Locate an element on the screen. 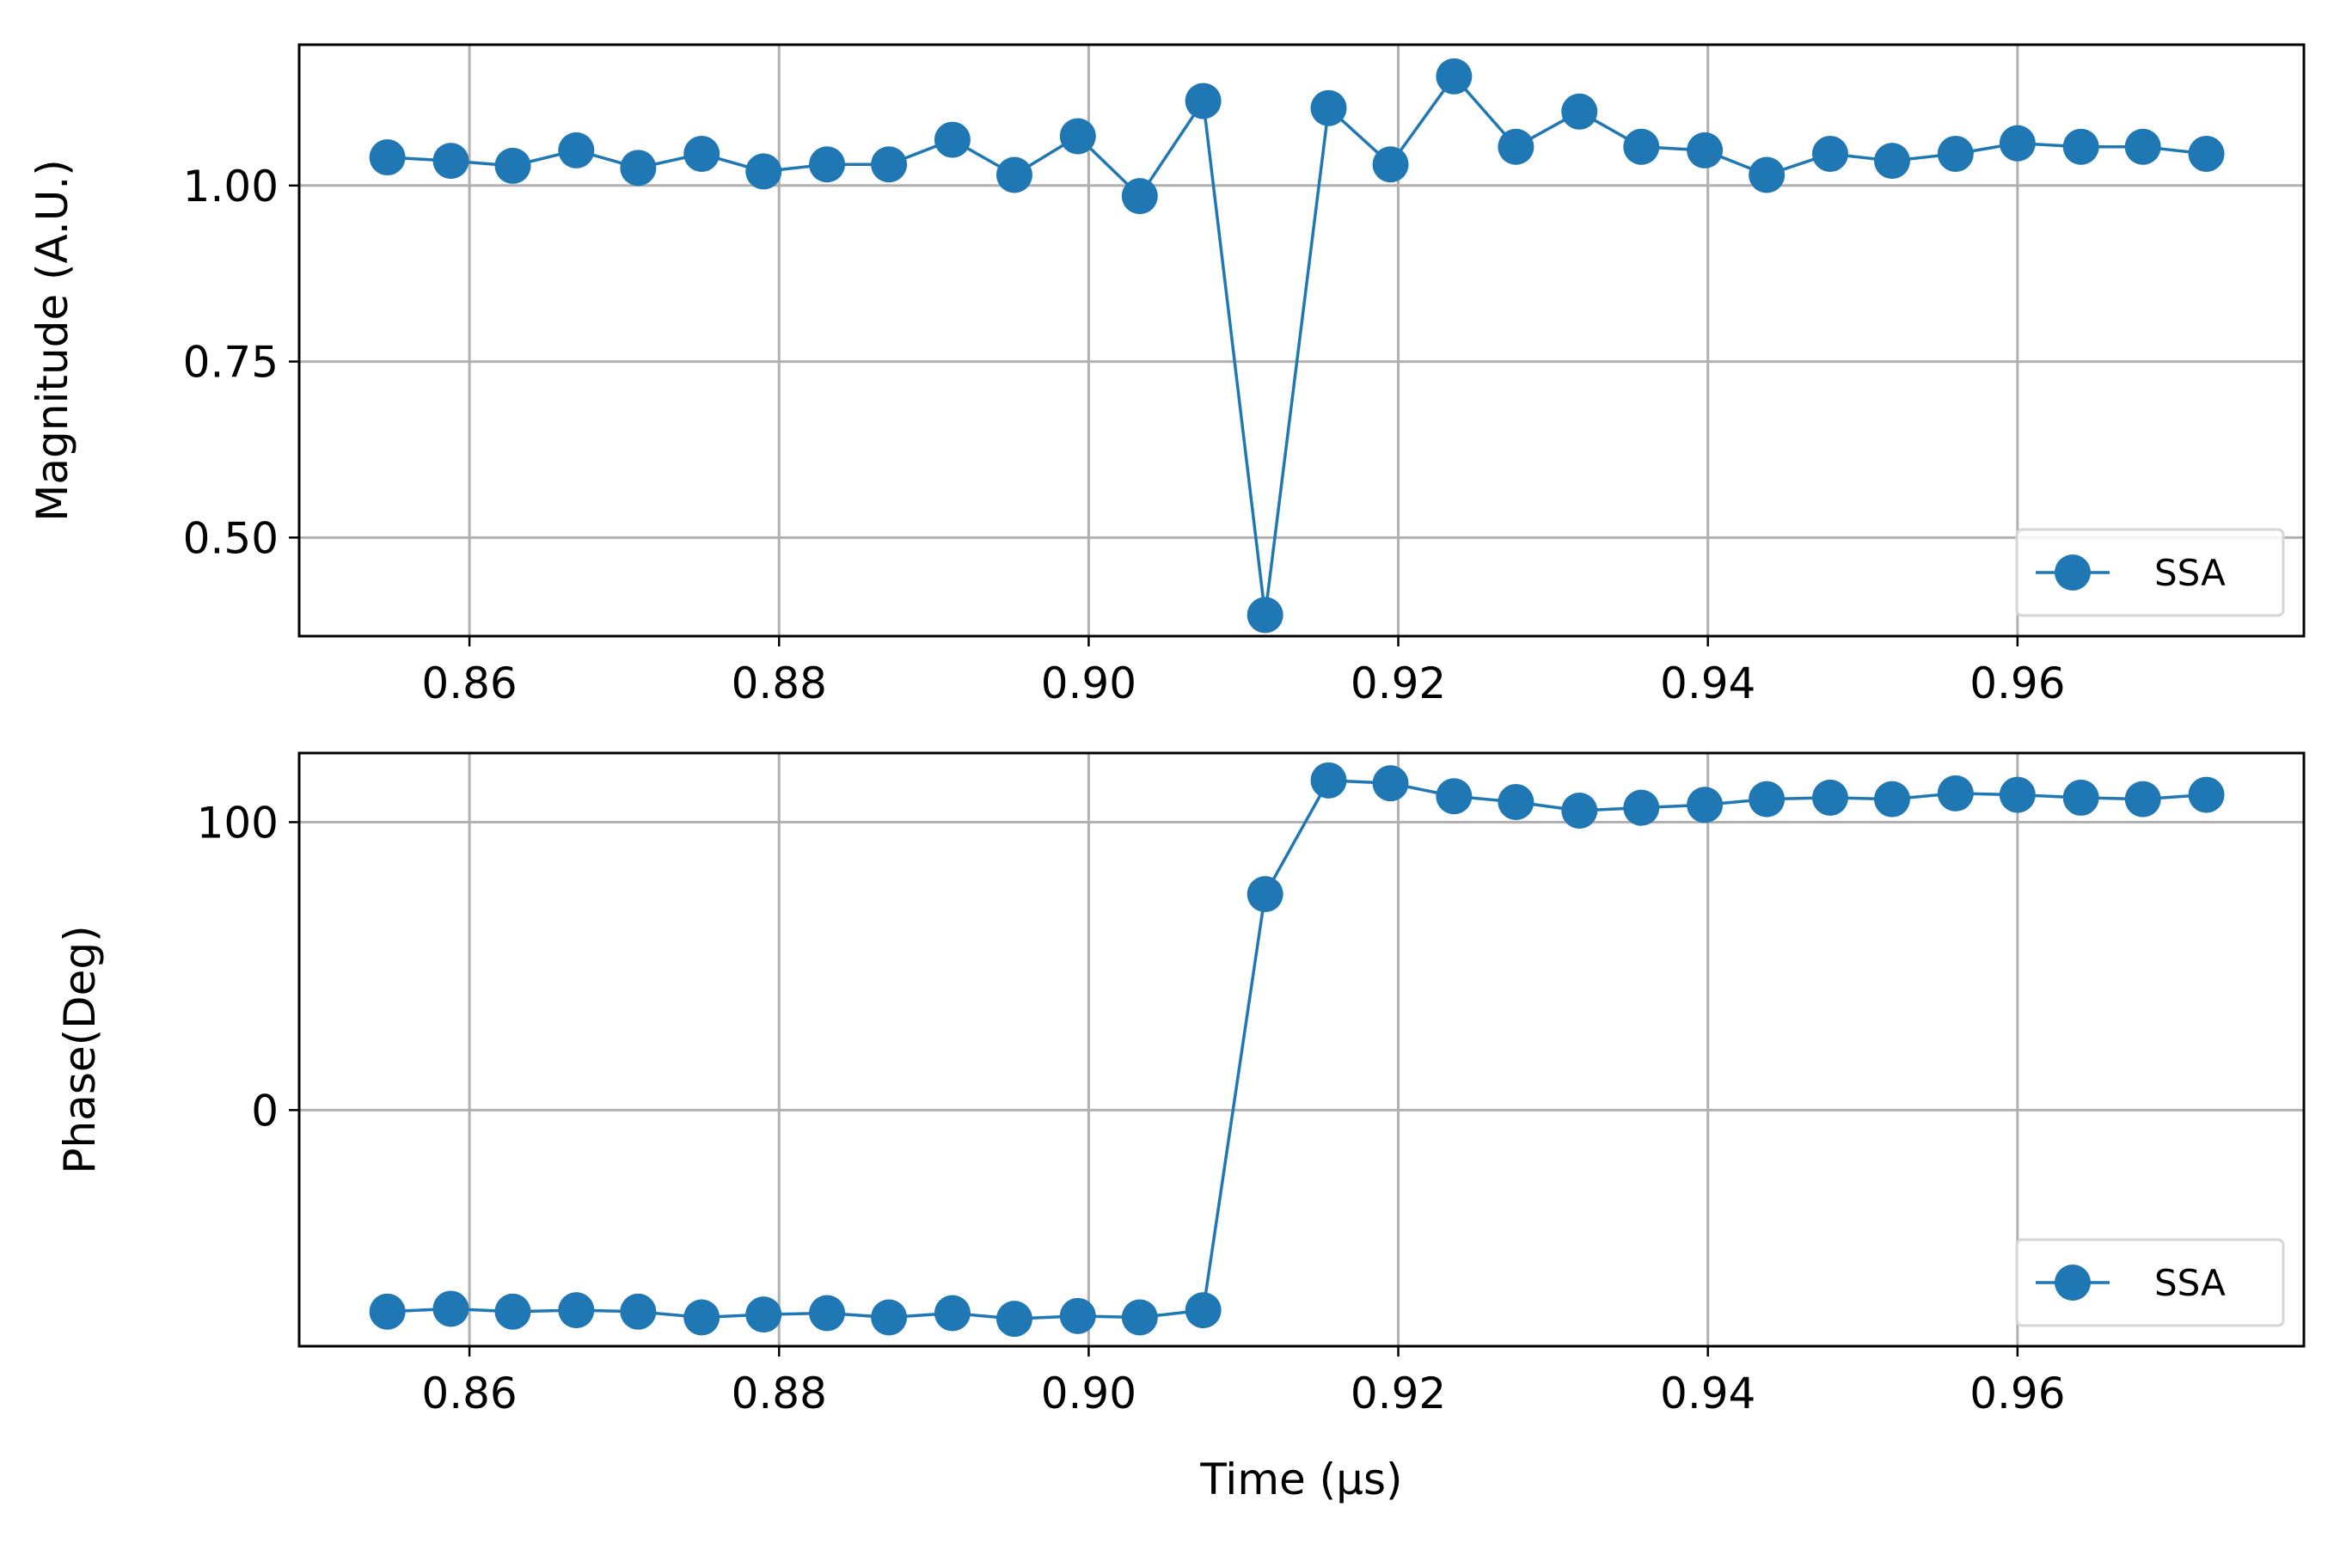 The image size is (2340, 1568). magnitude-legend-frame is located at coordinates (2150, 572).